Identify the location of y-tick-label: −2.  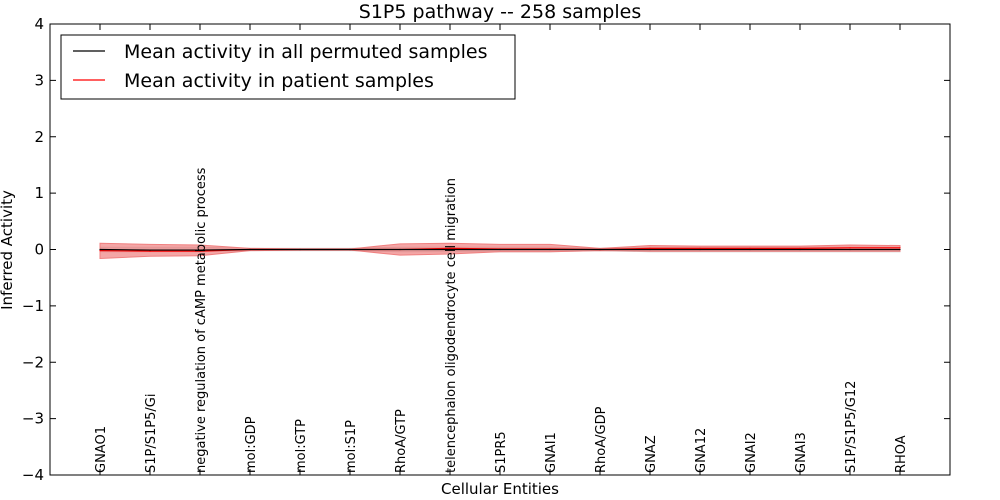
(33, 362).